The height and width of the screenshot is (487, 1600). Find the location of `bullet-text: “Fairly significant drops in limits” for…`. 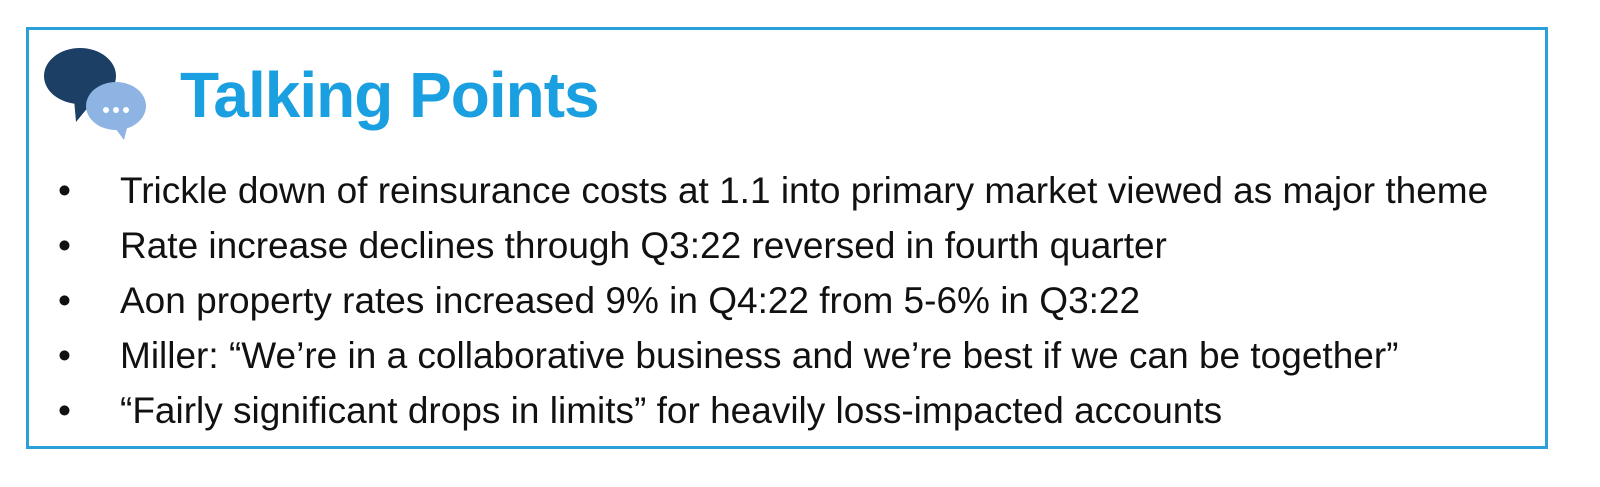

bullet-text: “Fairly significant drops in limits” for… is located at coordinates (671, 410).